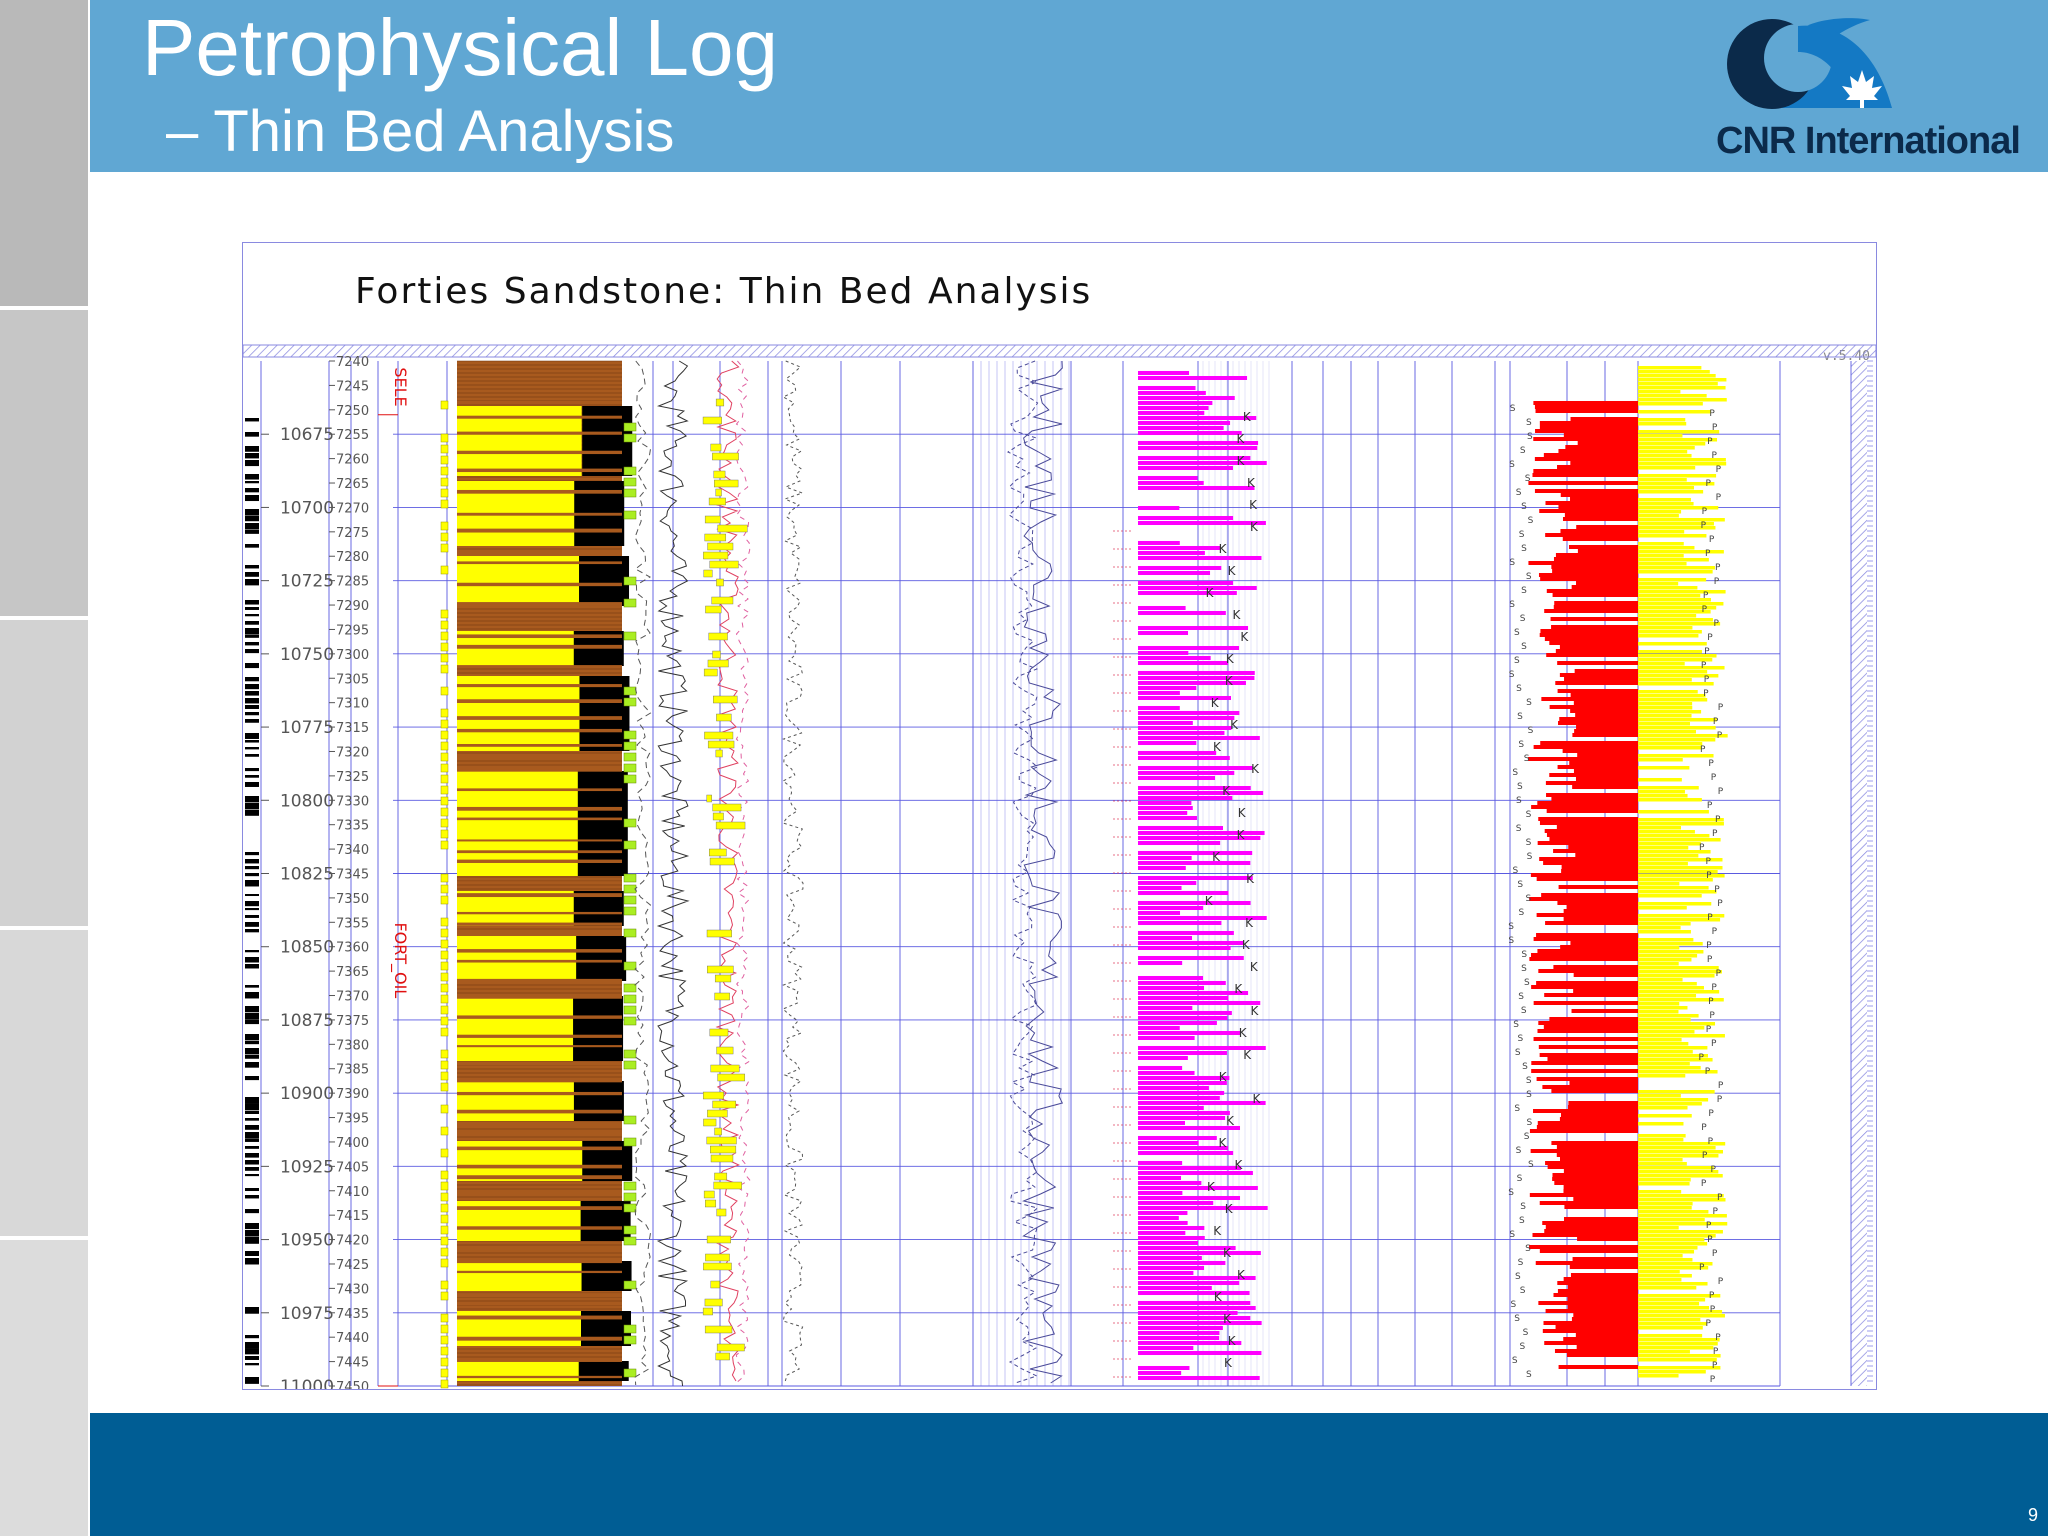 The image size is (2048, 1536). I want to click on md-tick-label: 10850, so click(307, 948).